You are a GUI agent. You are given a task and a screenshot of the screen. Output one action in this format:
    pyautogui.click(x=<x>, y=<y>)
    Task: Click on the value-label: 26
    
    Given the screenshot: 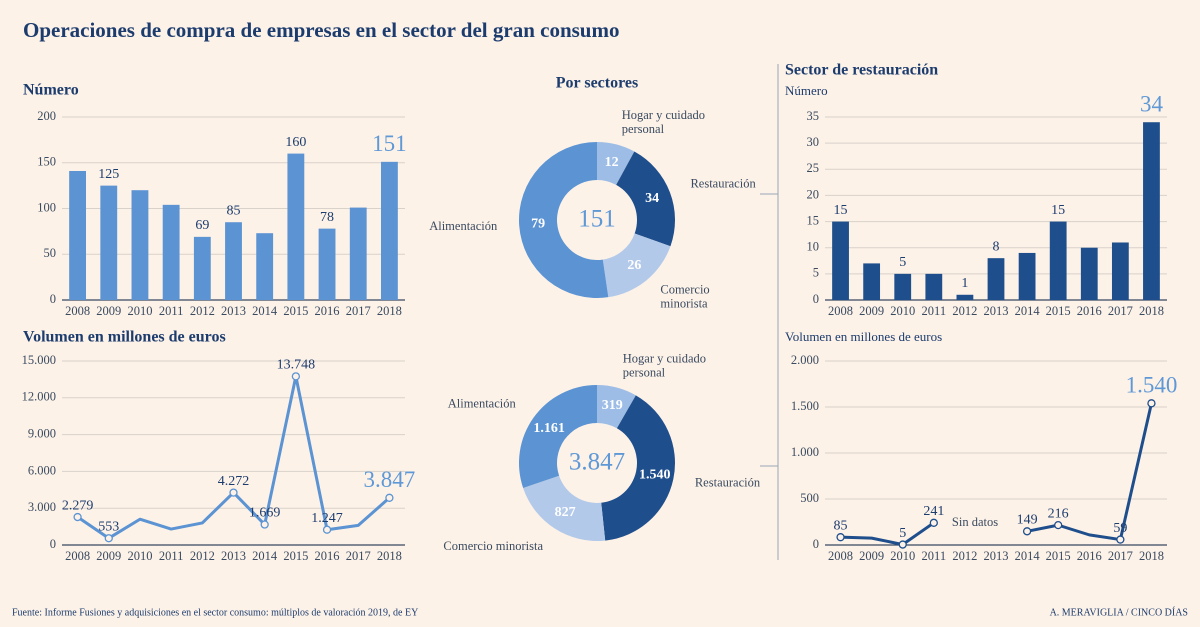 What is the action you would take?
    pyautogui.click(x=634, y=265)
    